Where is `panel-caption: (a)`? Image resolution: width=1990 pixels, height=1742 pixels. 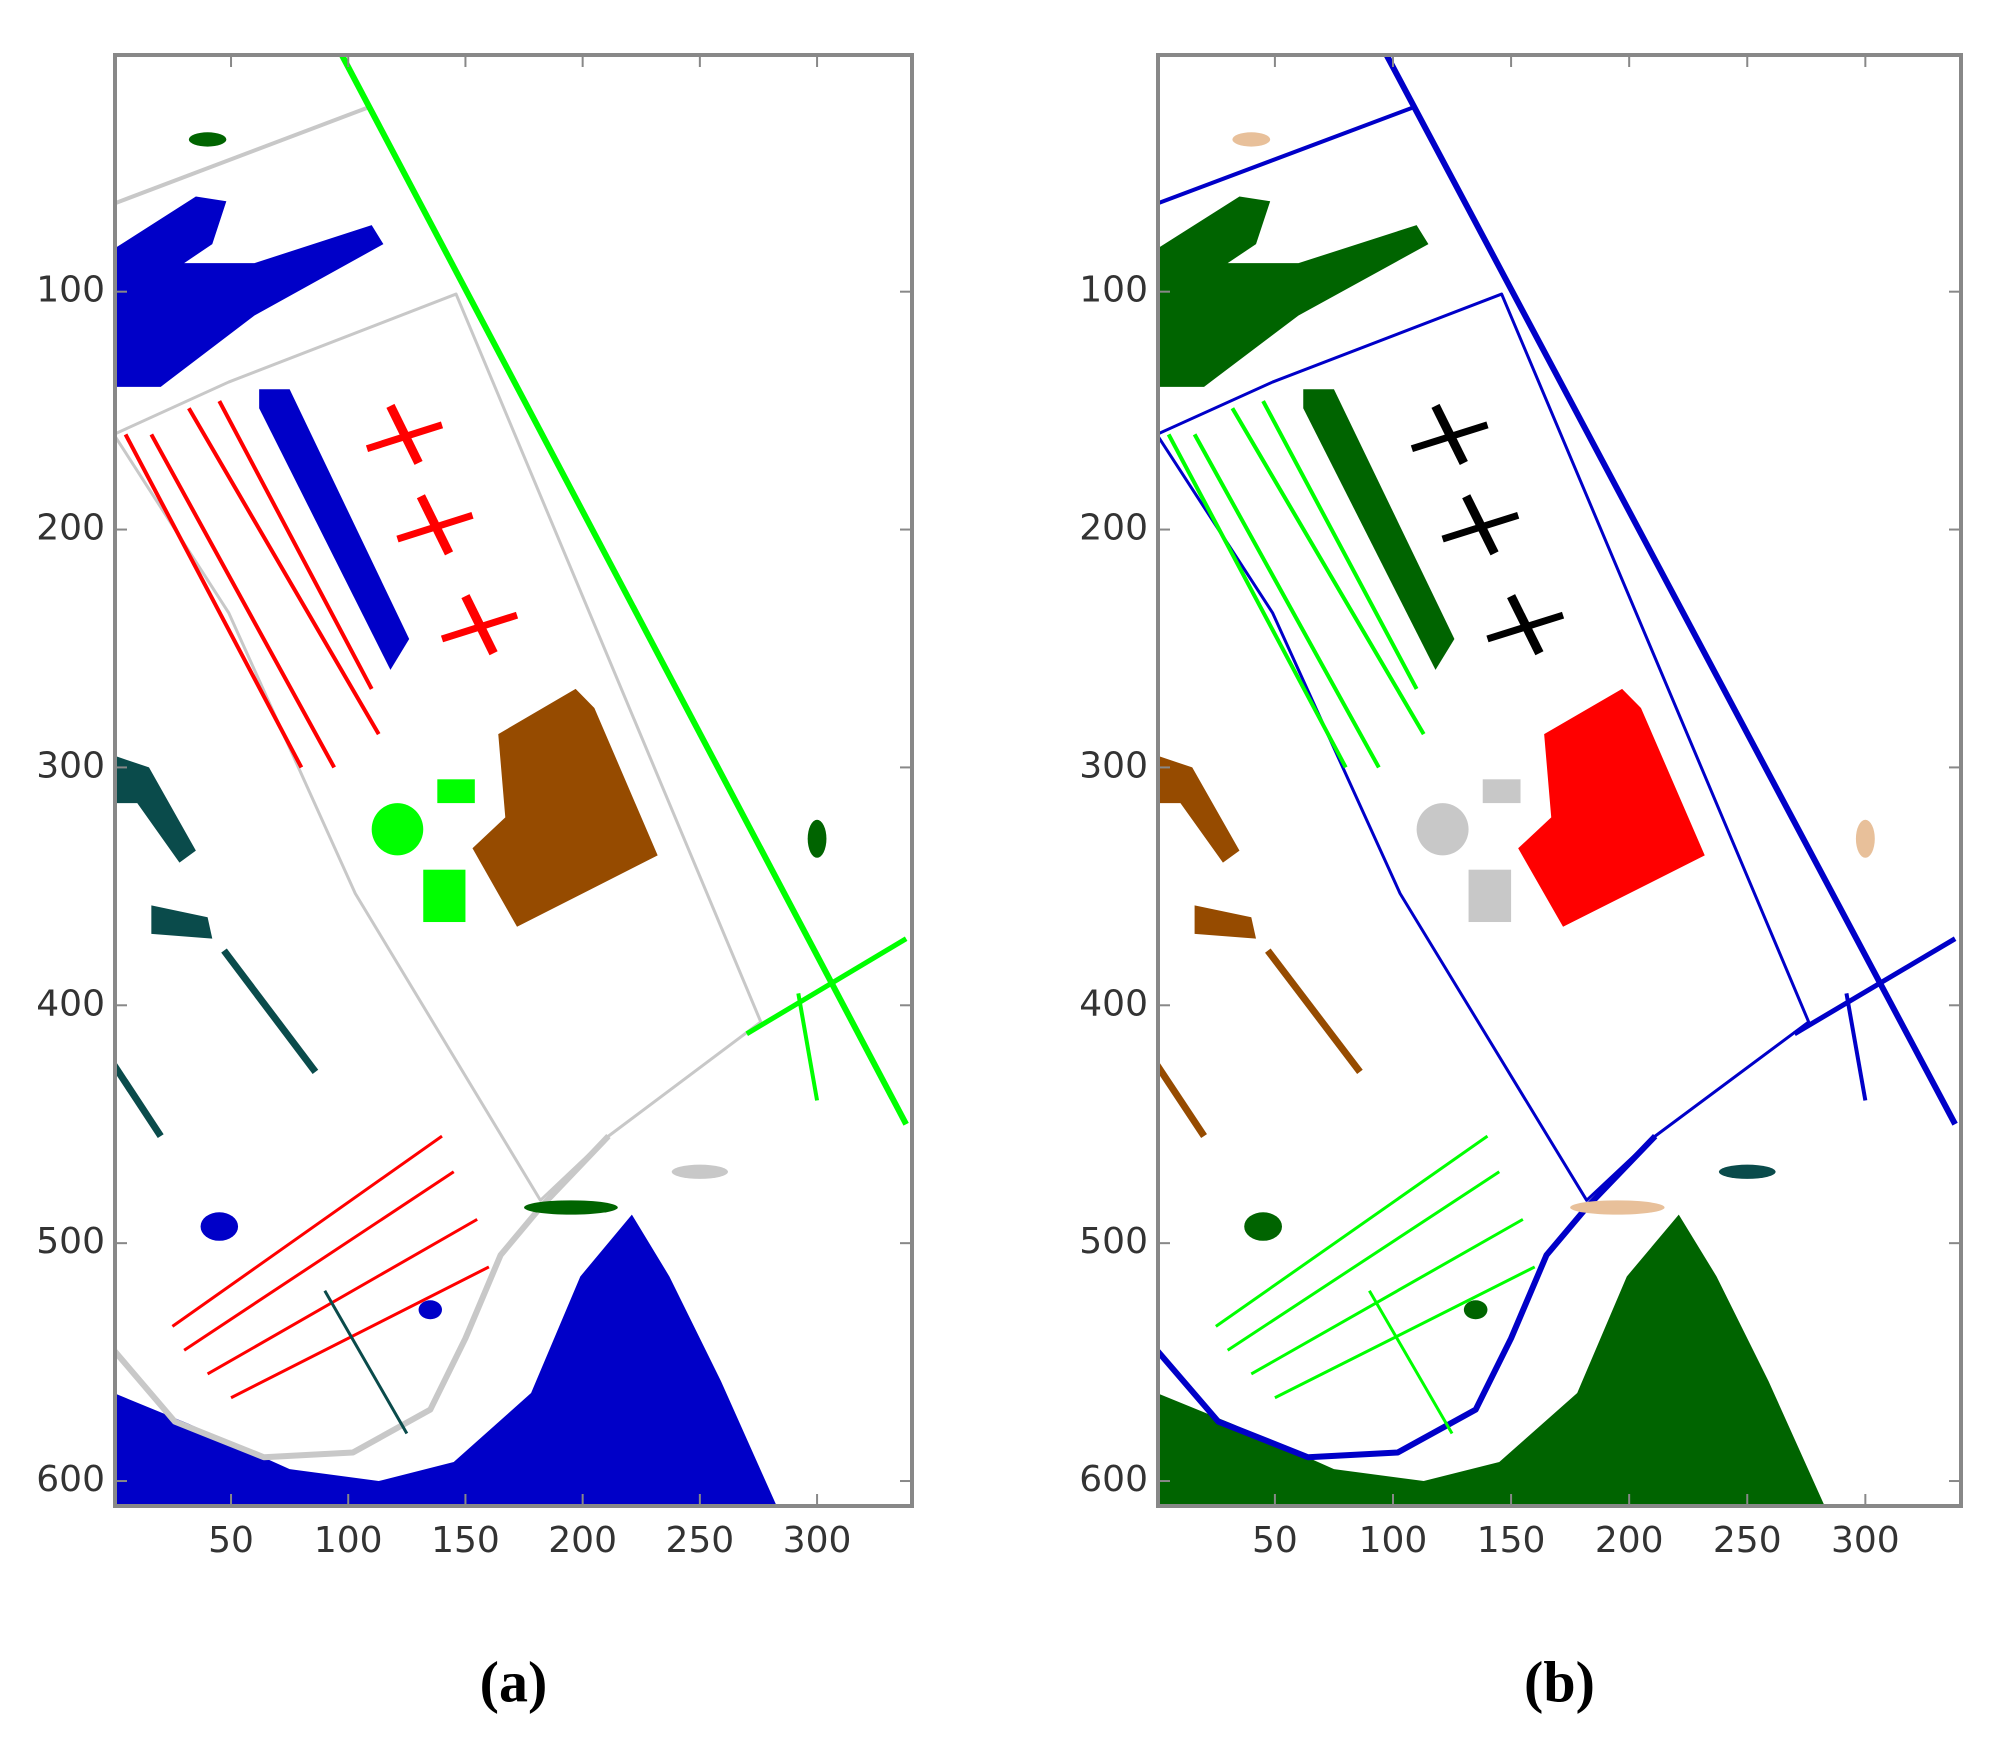
panel-caption: (a) is located at coordinates (514, 1681).